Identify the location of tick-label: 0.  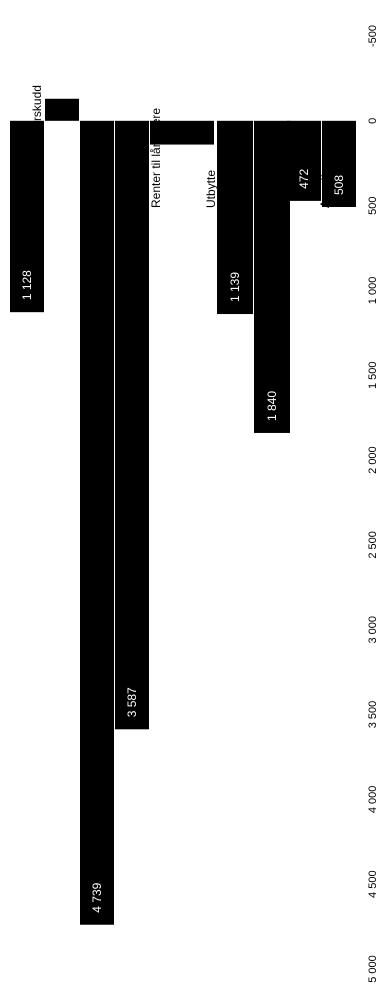
(373, 121).